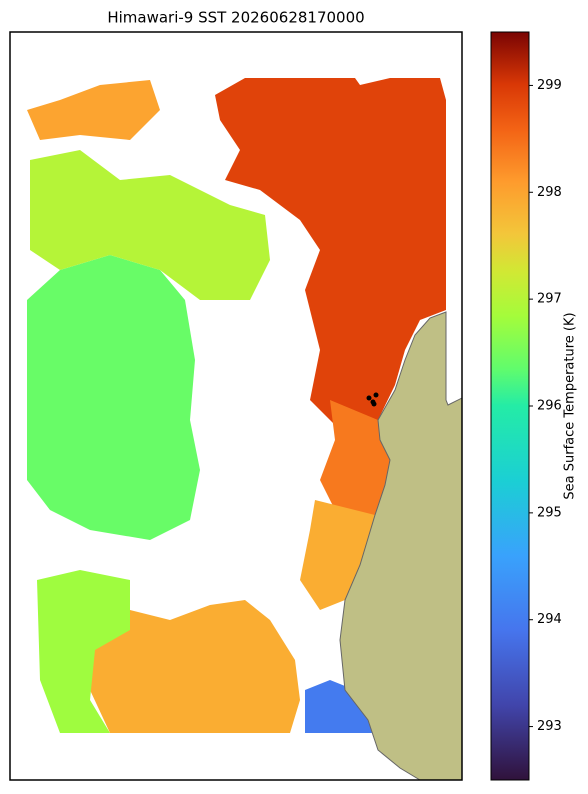 The image size is (588, 794). What do you see at coordinates (570, 405) in the screenshot?
I see `colorbar-label: Sea Surface Temperature (K)` at bounding box center [570, 405].